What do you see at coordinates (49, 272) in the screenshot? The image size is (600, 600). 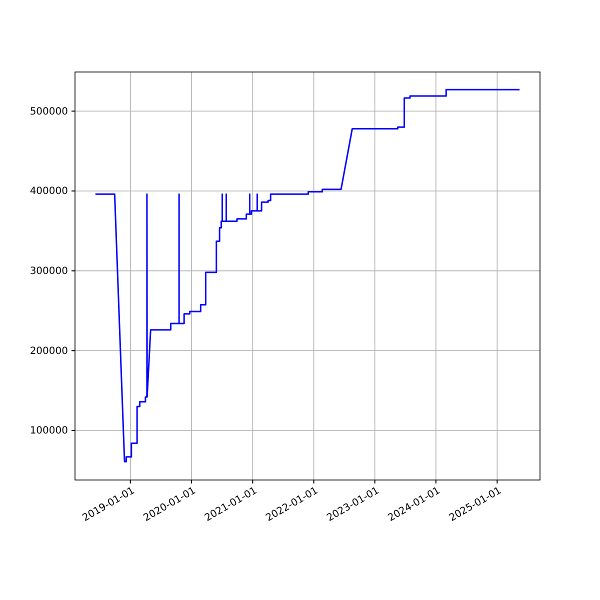 I see `y-tick-label: 300000` at bounding box center [49, 272].